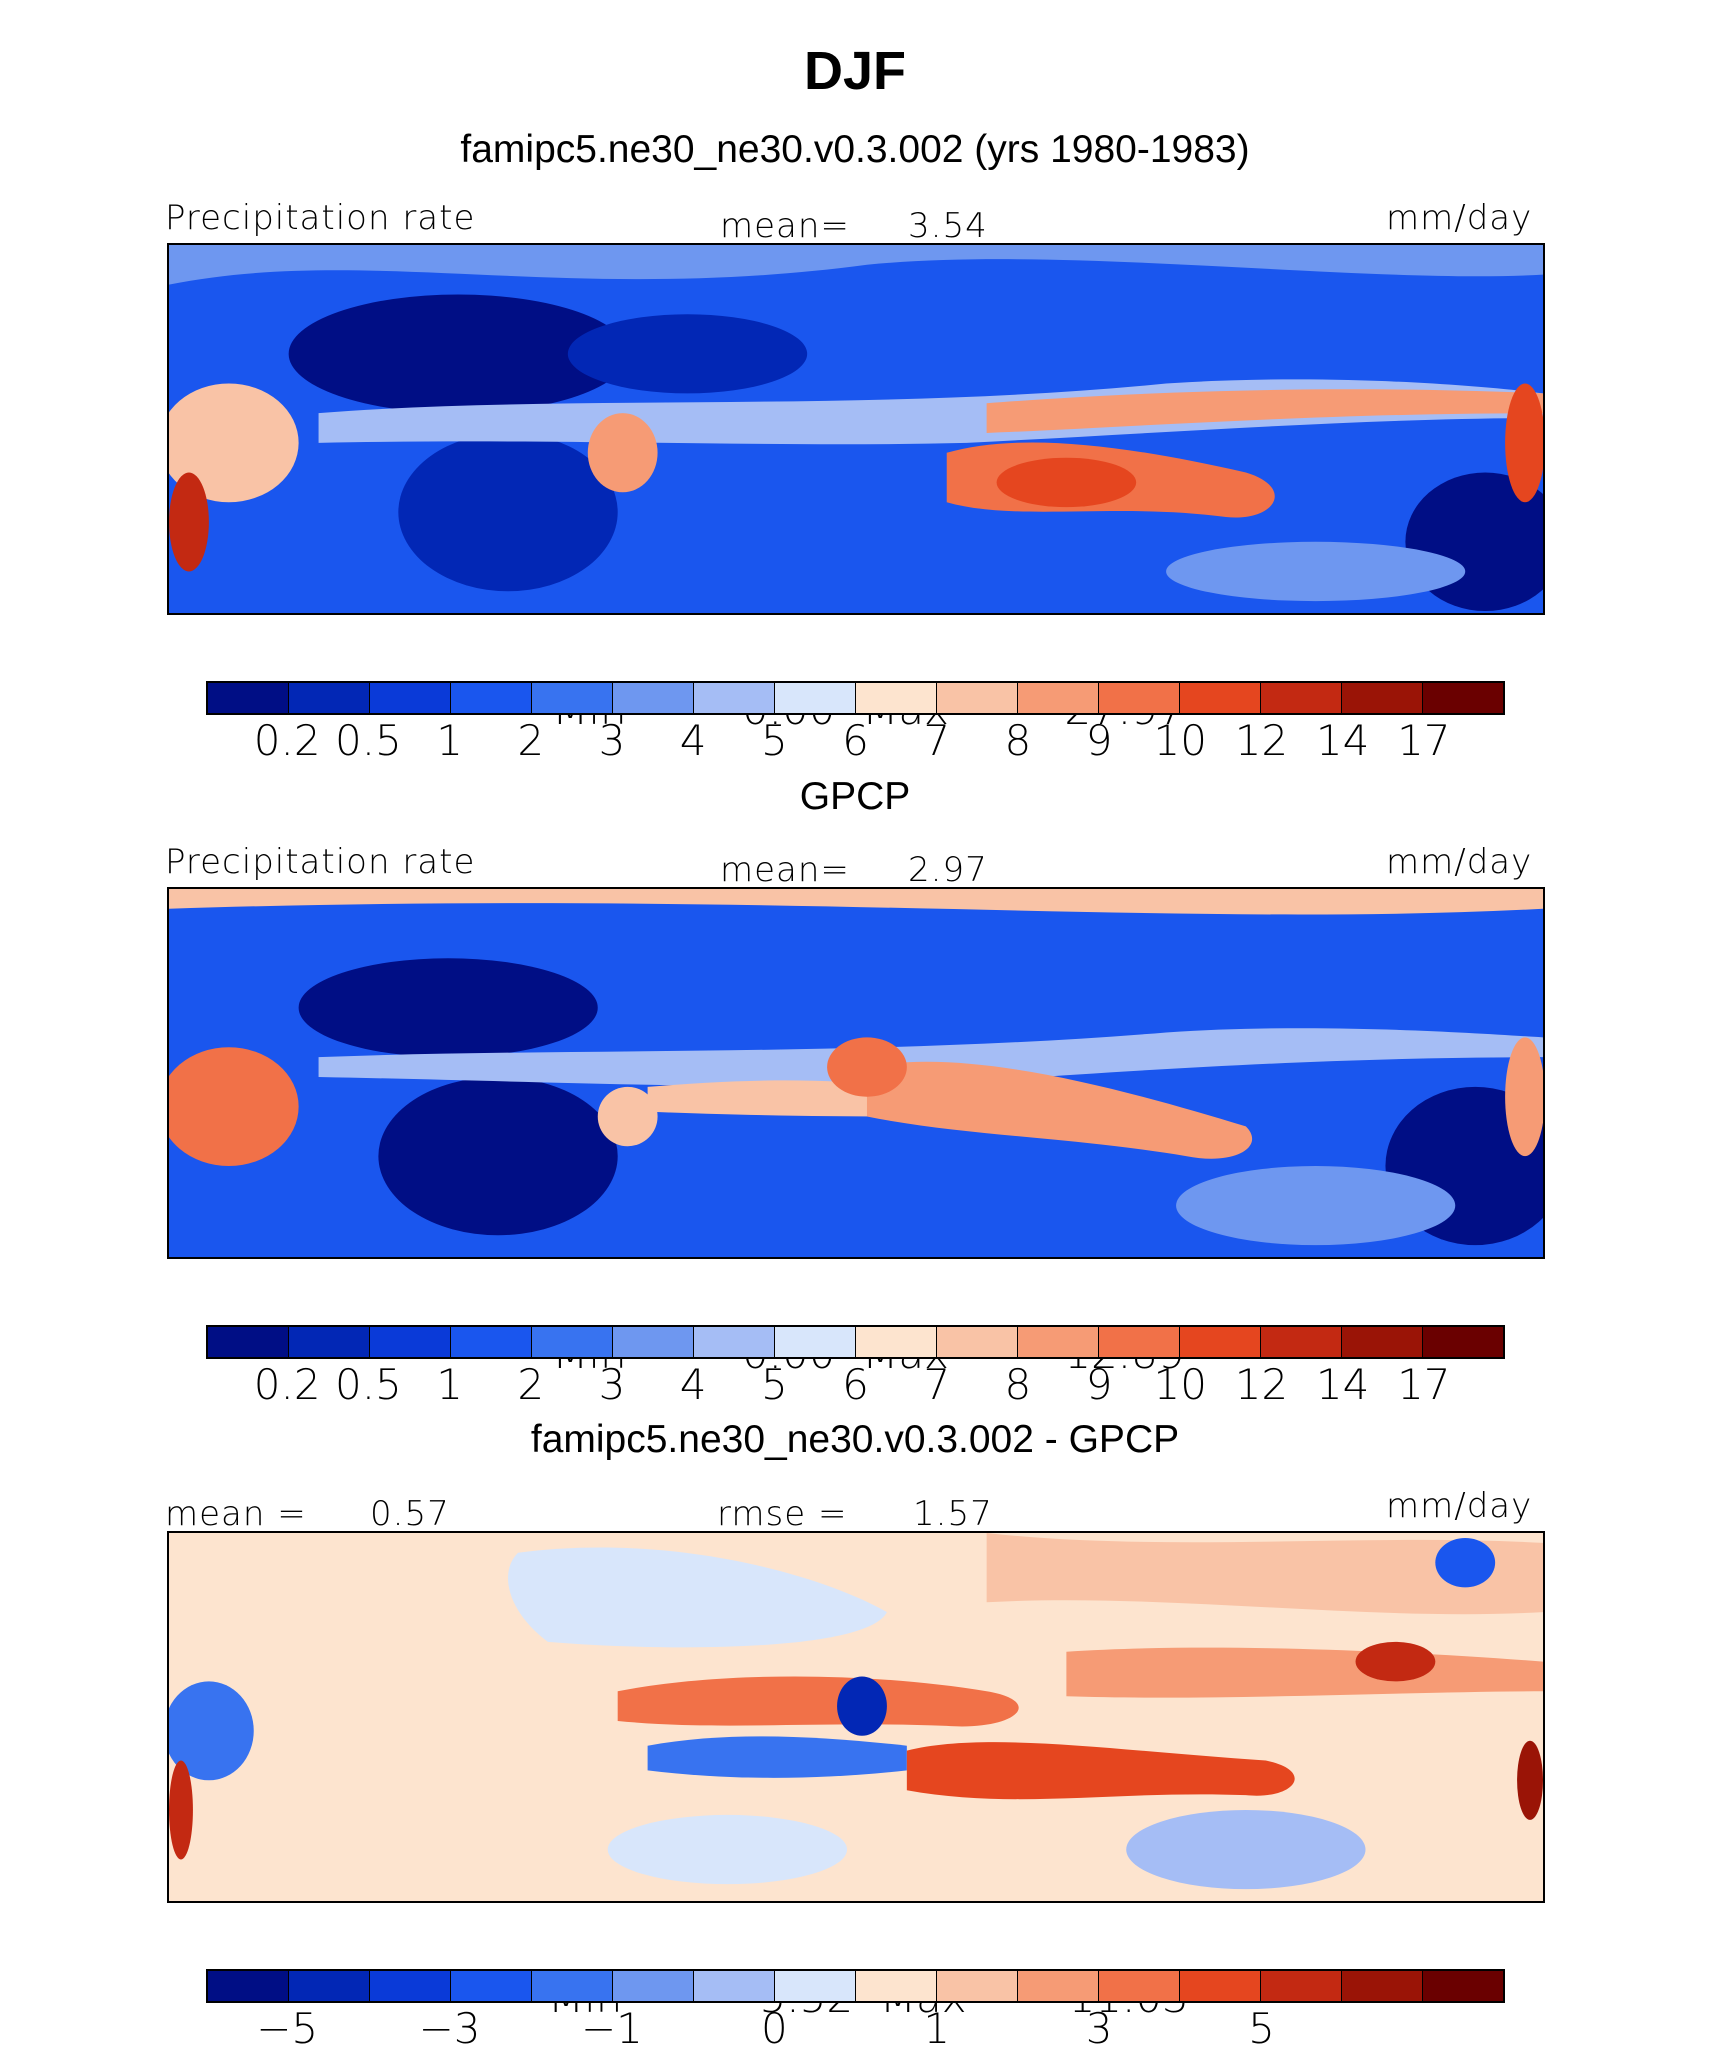 This screenshot has height=2054, width=1710. What do you see at coordinates (1465, 1562) in the screenshot?
I see `field-north-america-dry` at bounding box center [1465, 1562].